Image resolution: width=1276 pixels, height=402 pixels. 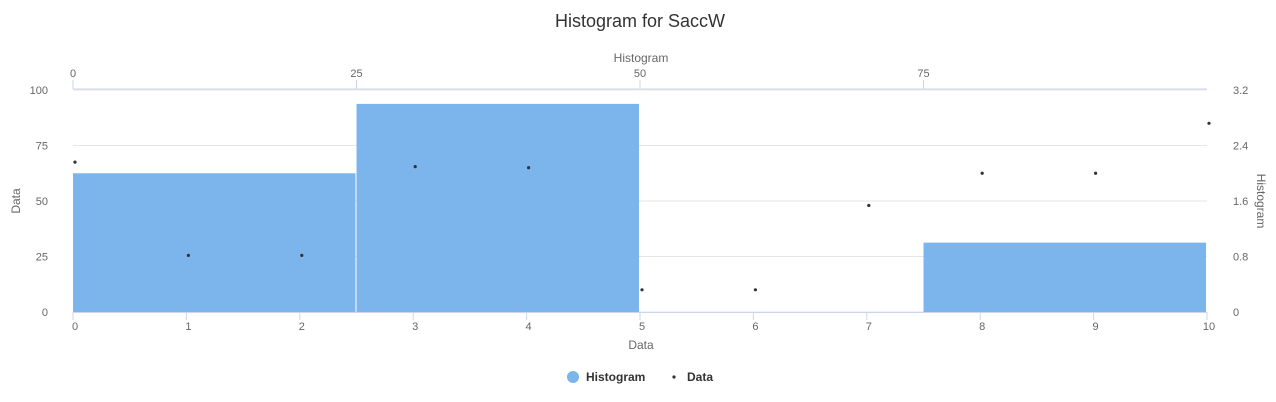 I want to click on y-right-axis-title: Histogram, so click(x=1261, y=201).